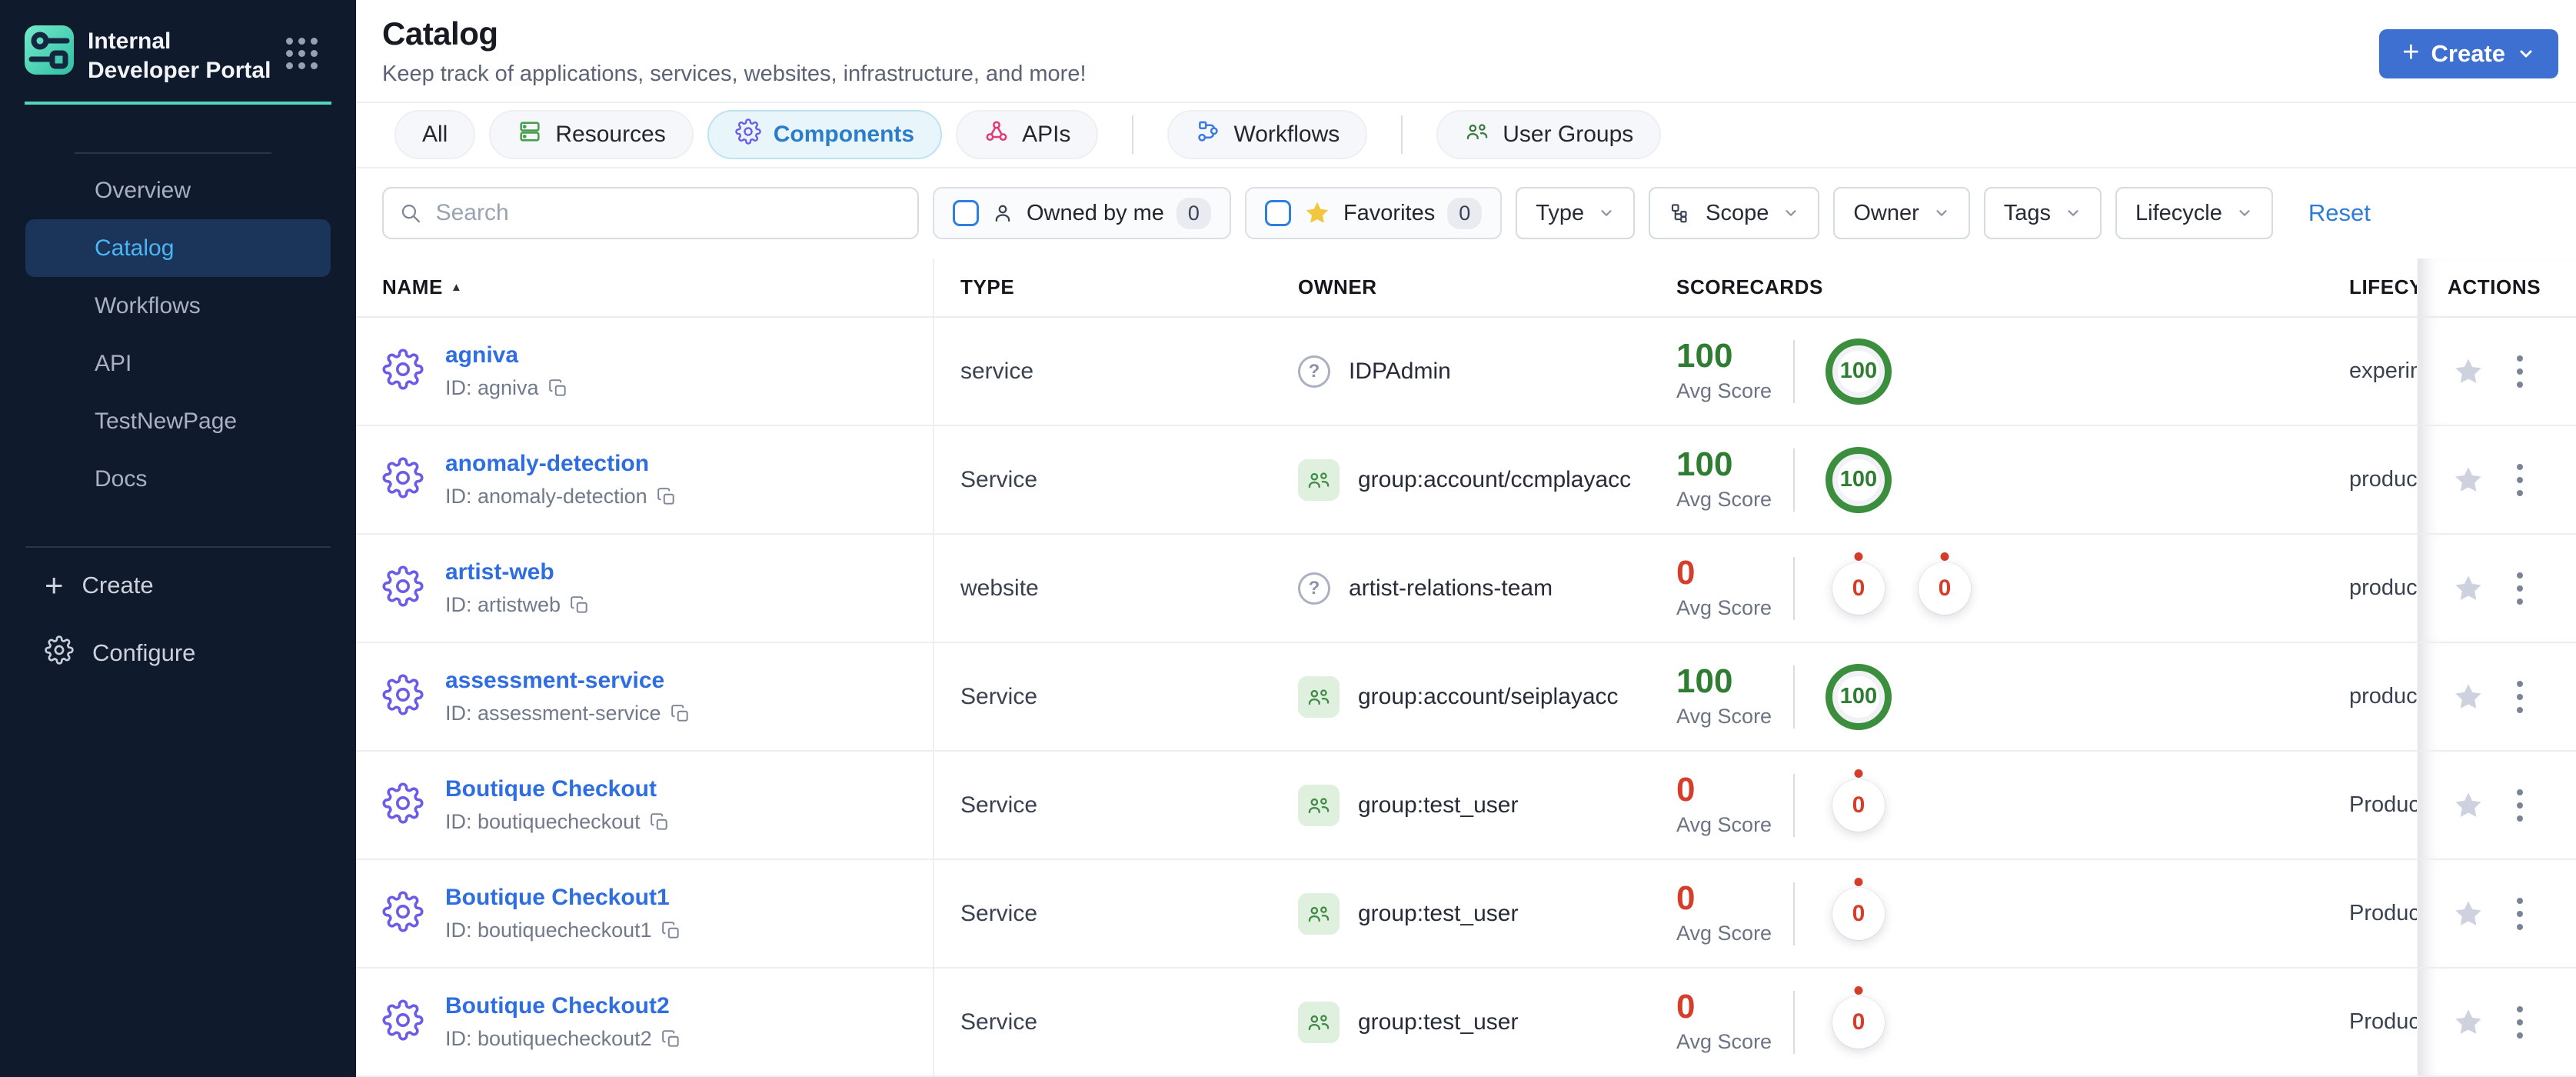 This screenshot has height=1077, width=2576. Describe the element at coordinates (999, 1022) in the screenshot. I see `type-value: Service` at that location.